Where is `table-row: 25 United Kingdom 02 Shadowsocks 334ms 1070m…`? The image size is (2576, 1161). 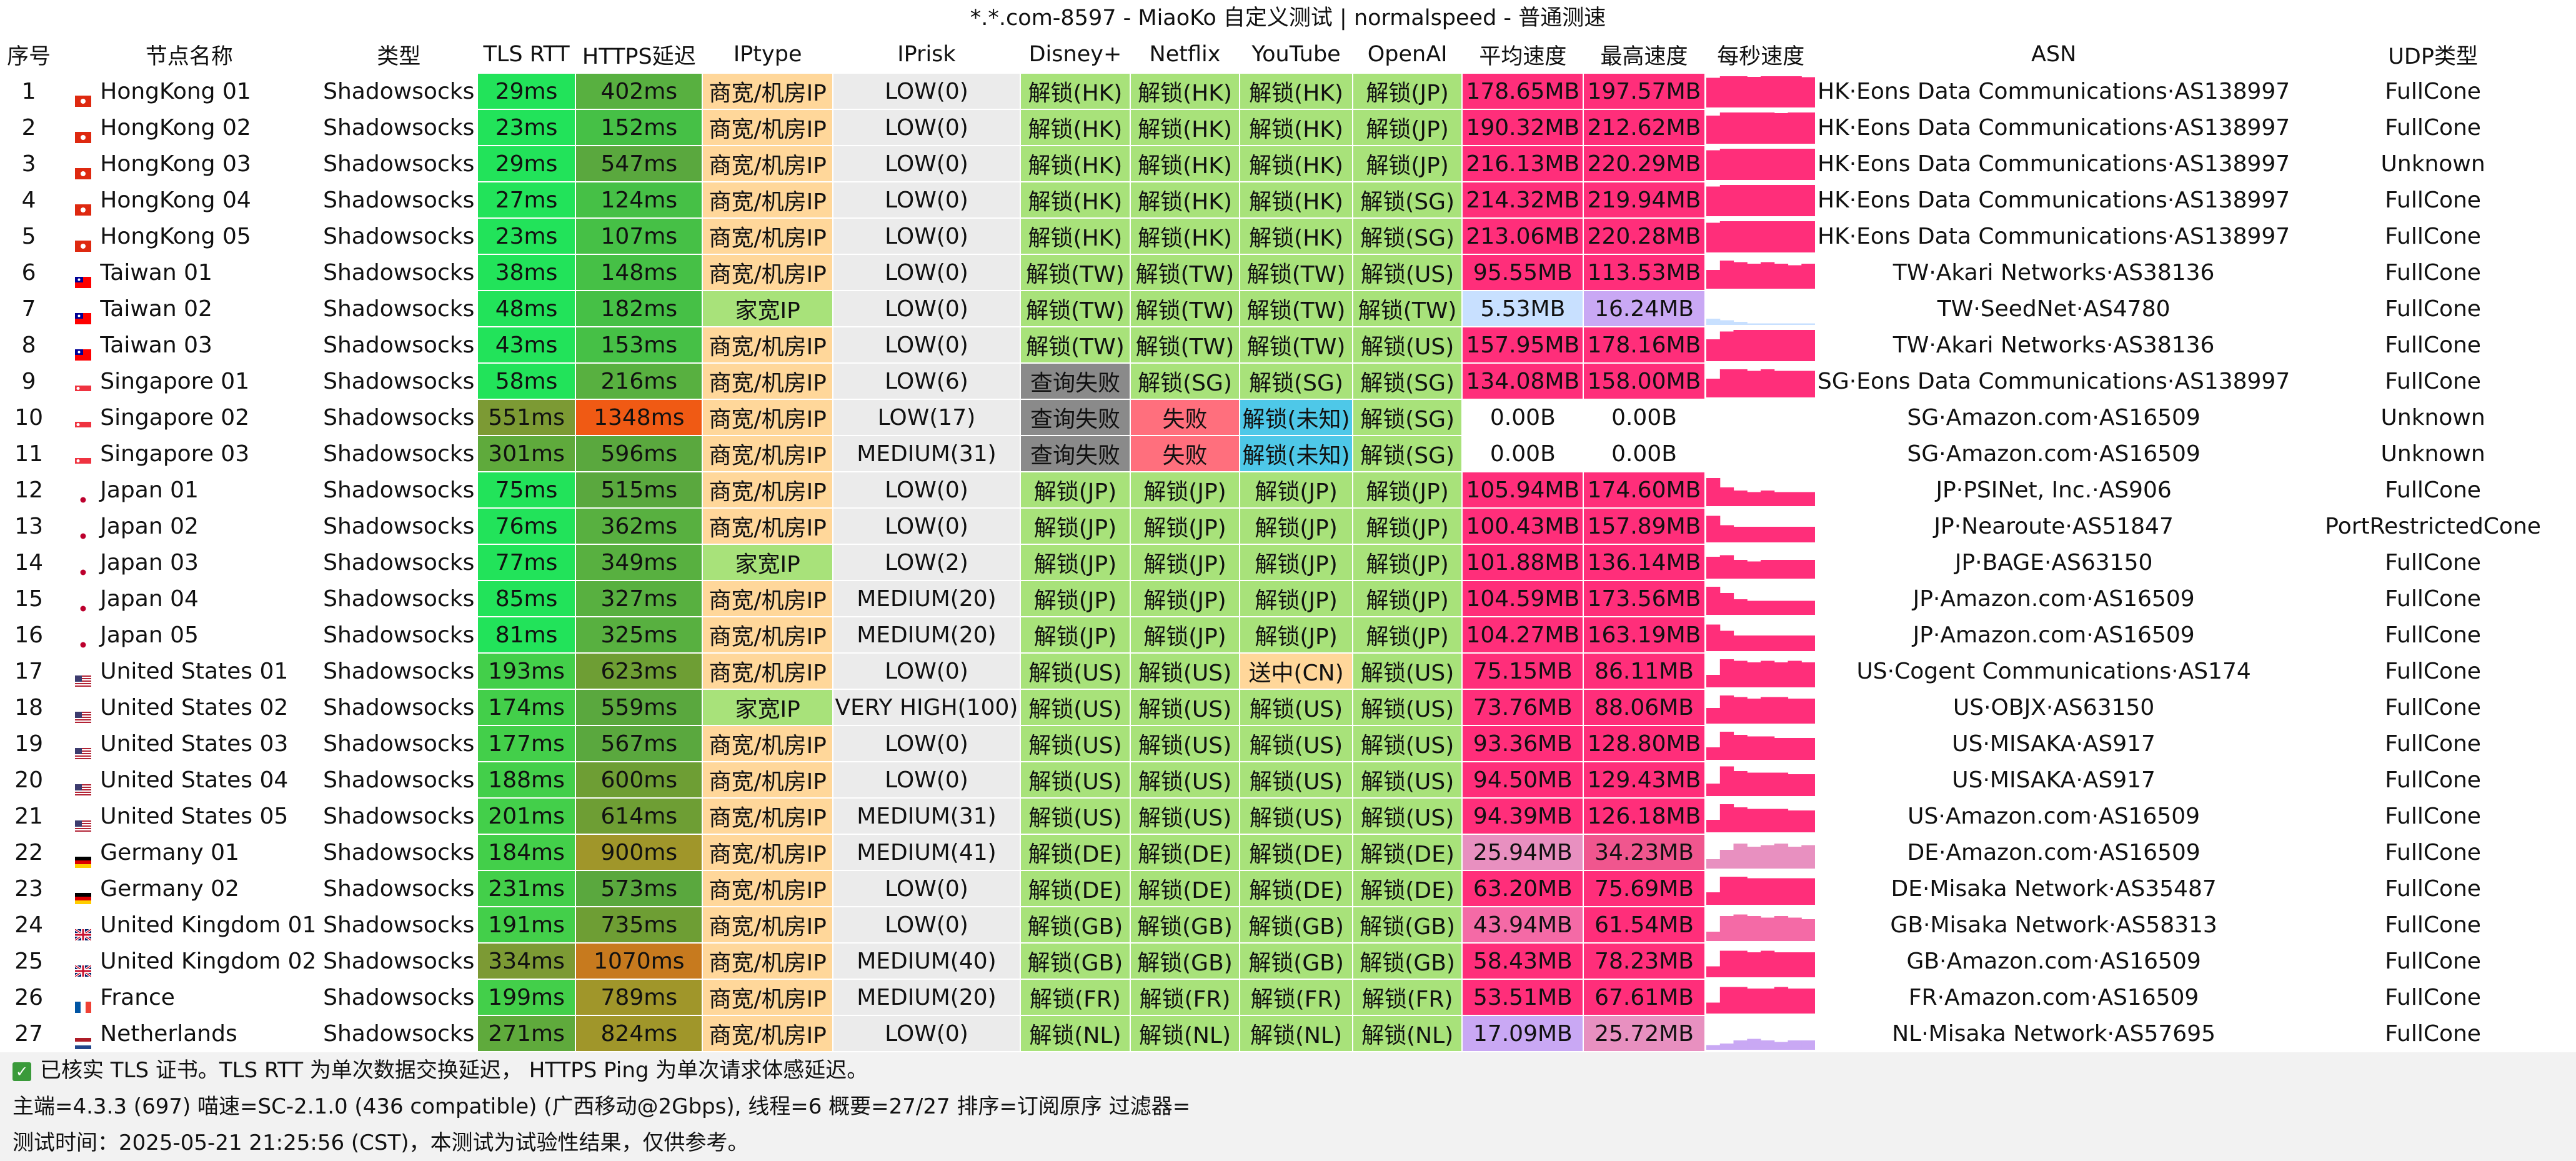
table-row: 25 United Kingdom 02 Shadowsocks 334ms 1070m… is located at coordinates (1288, 962).